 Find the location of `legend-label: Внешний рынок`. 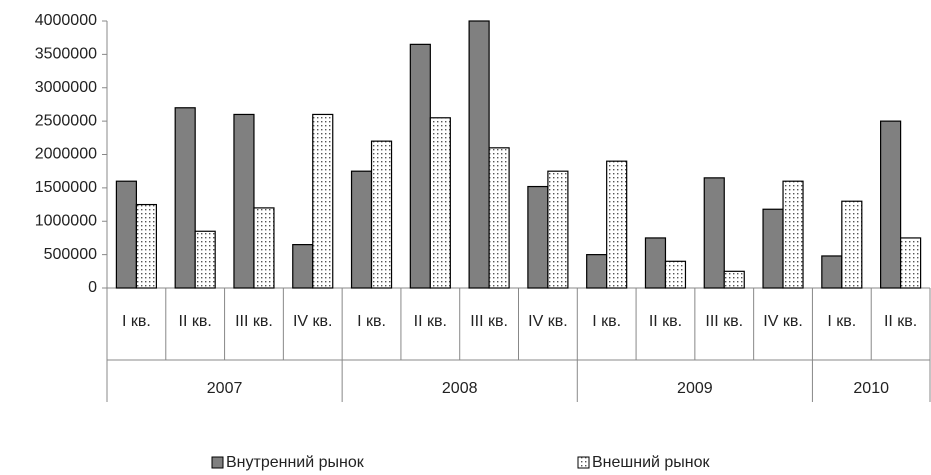

legend-label: Внешний рынок is located at coordinates (651, 462).